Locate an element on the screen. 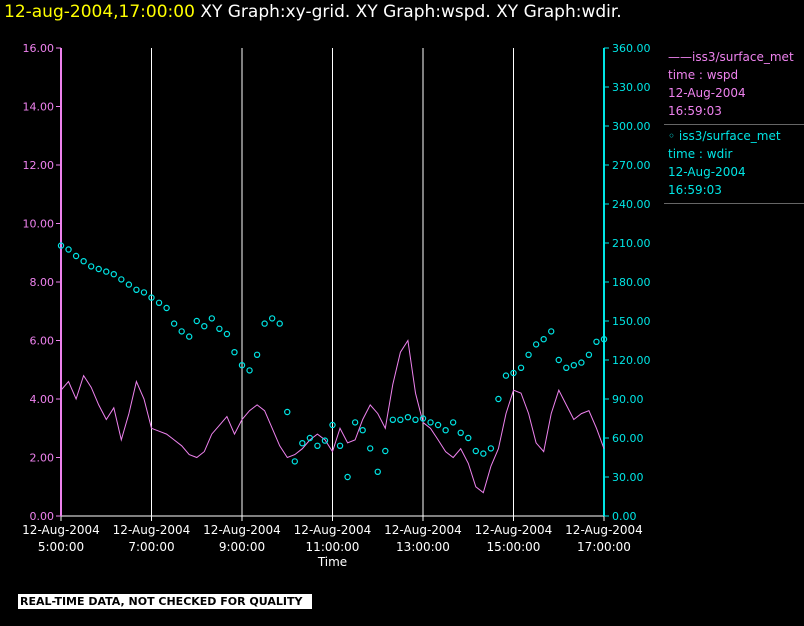 The image size is (804, 626). legend-wdir-line-1: ◦ iss3/surface_met is located at coordinates (724, 136).